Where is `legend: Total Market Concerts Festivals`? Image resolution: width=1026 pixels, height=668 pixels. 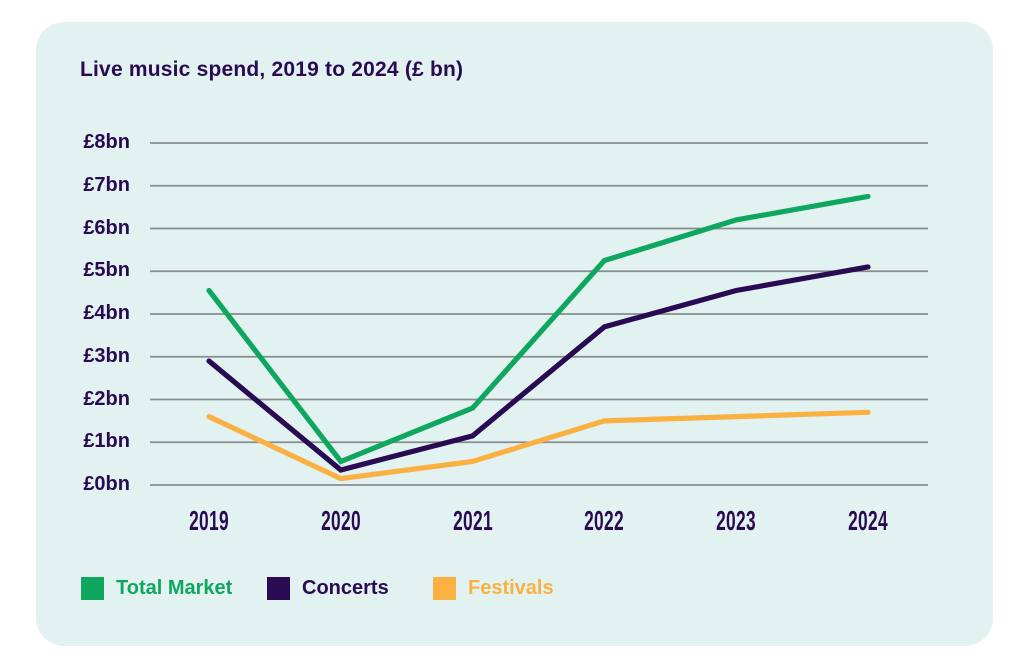 legend: Total Market Concerts Festivals is located at coordinates (513, 593).